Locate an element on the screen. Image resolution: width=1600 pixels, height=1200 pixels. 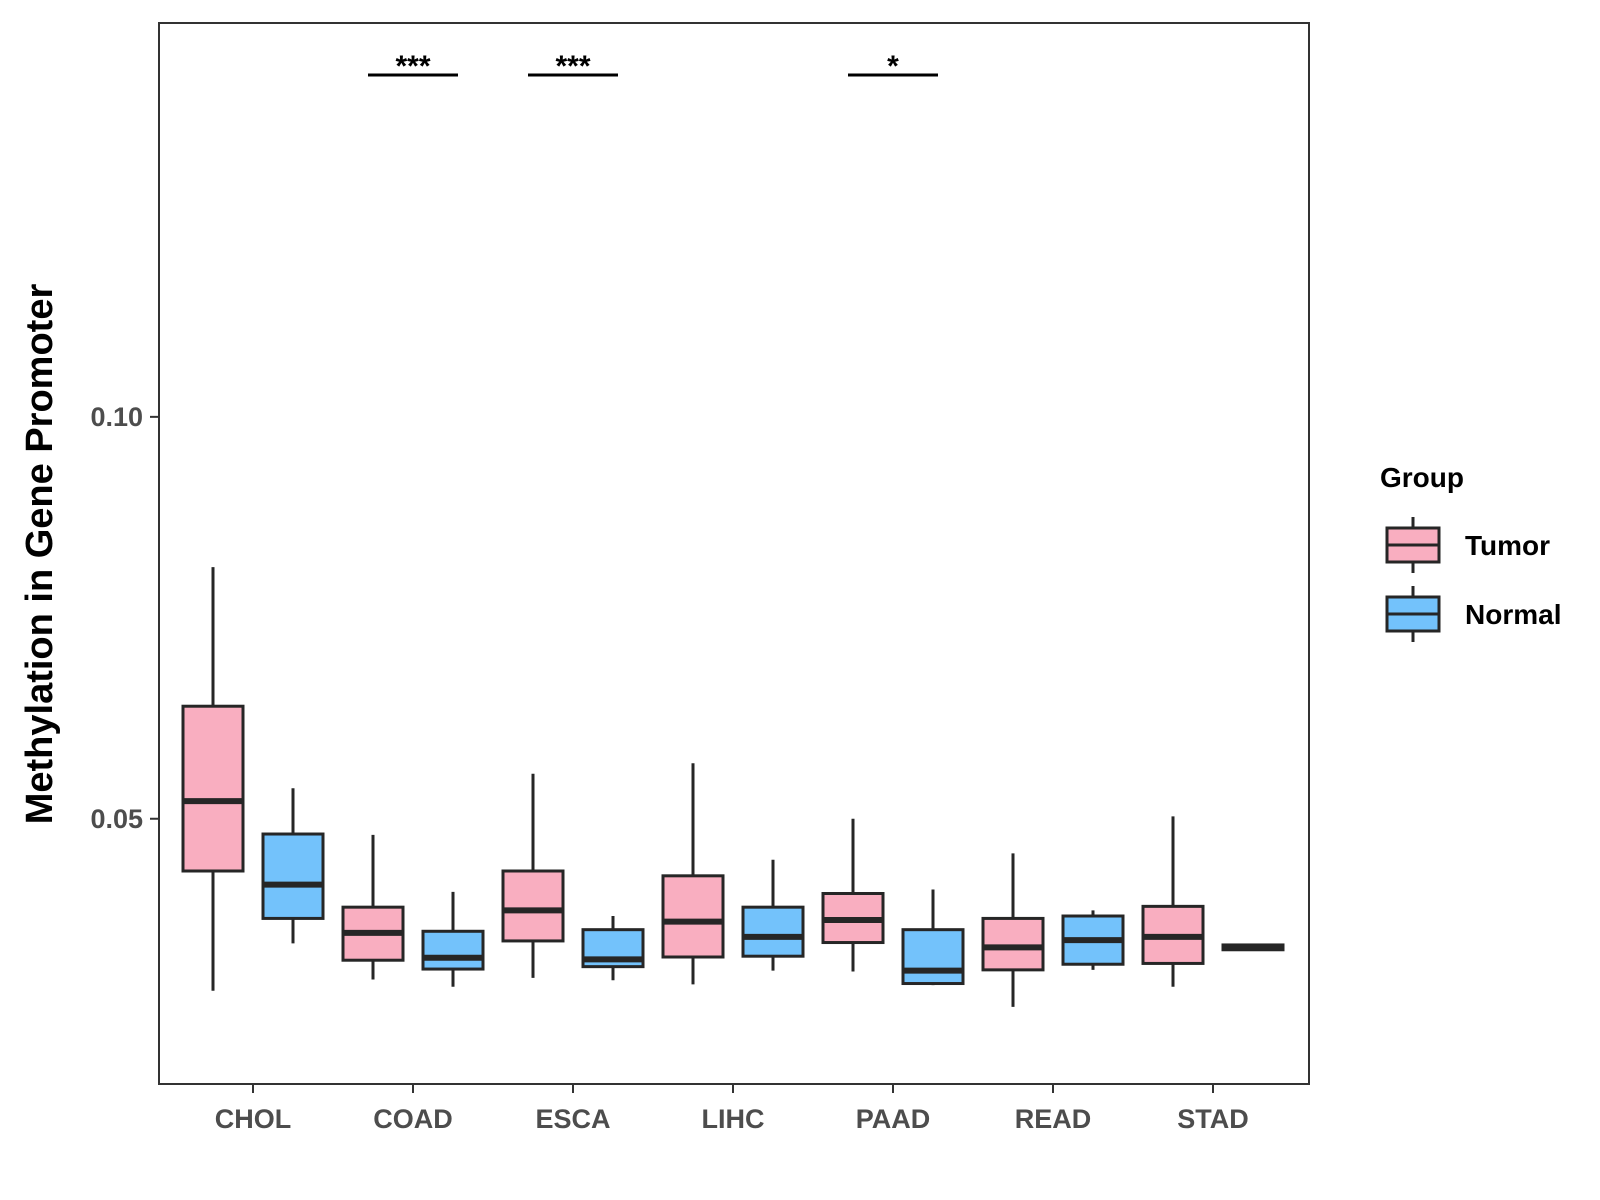
box-tumor-lihc is located at coordinates (693, 874).